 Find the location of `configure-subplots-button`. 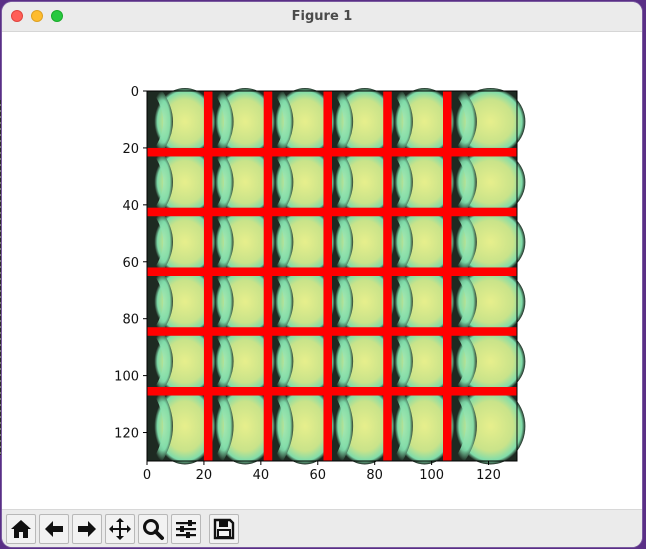

configure-subplots-button is located at coordinates (186, 529).